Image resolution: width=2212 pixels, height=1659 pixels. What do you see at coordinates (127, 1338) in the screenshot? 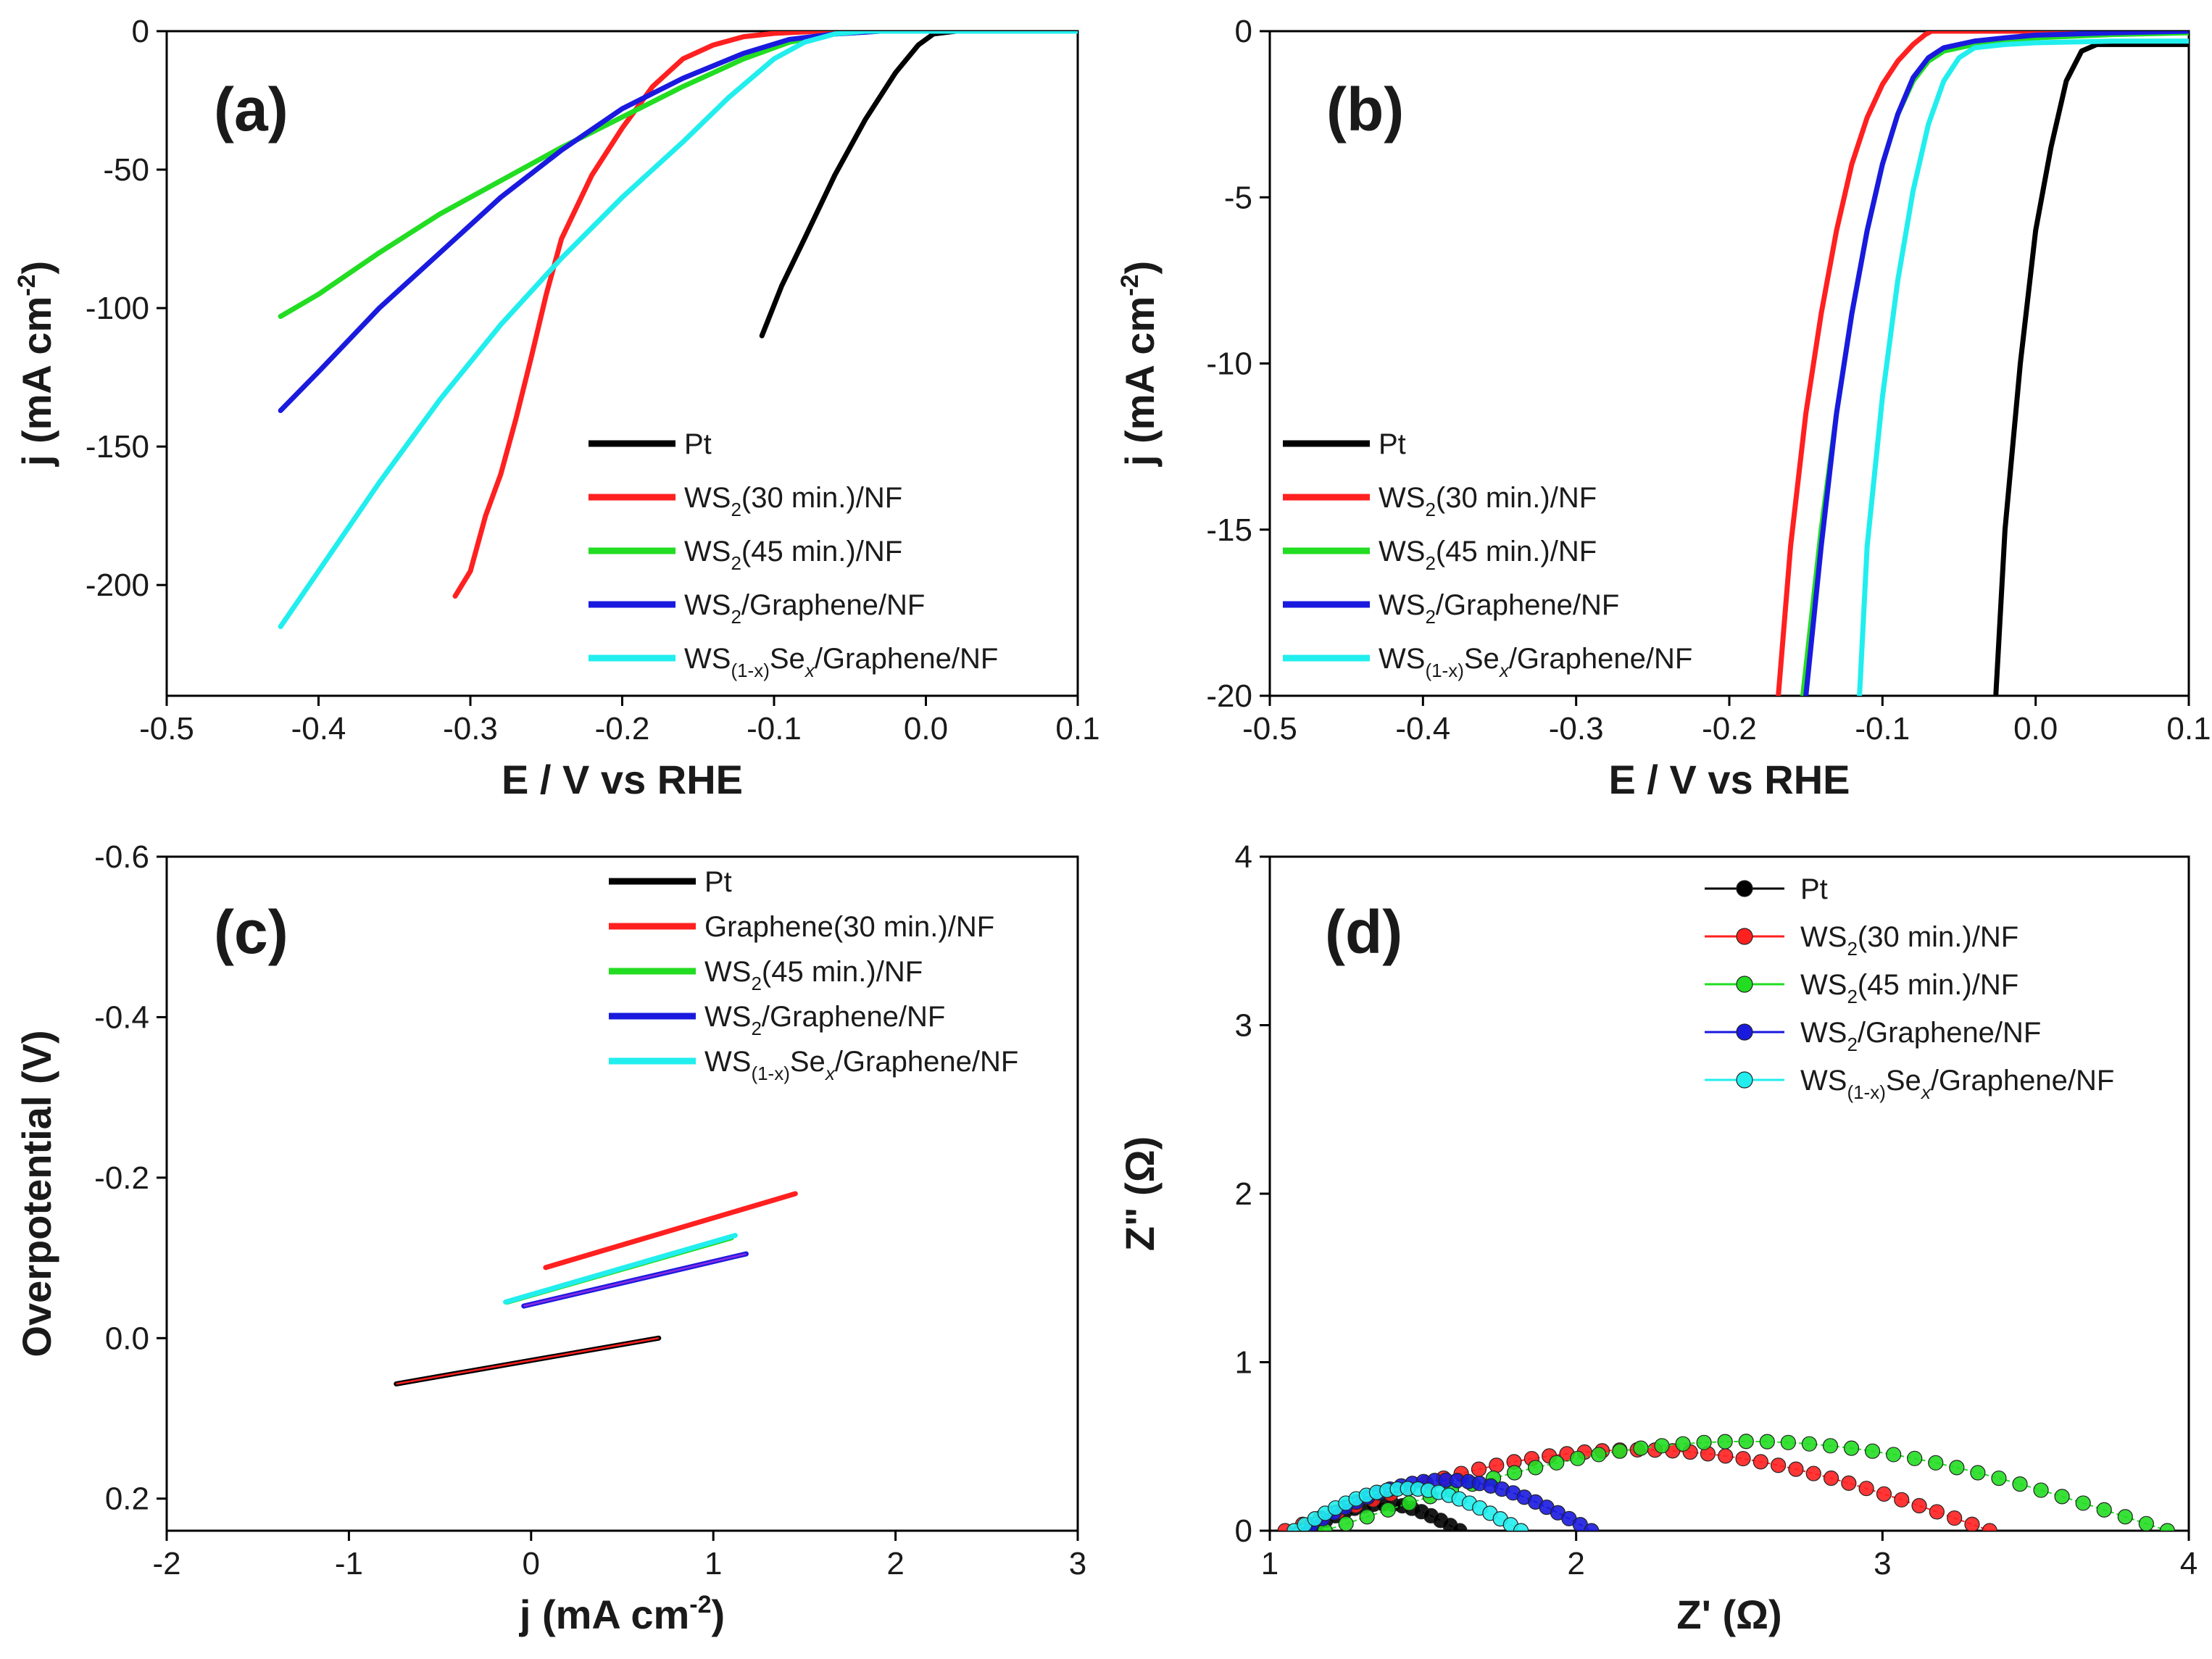
I see `y-tick-label: 0.0` at bounding box center [127, 1338].